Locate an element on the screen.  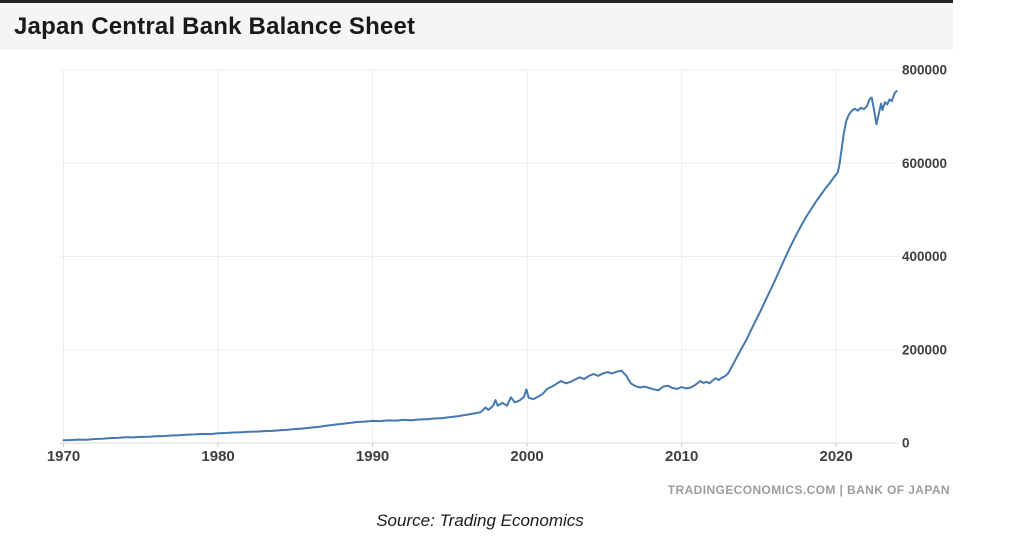
y-axis-label: 800000 is located at coordinates (924, 70).